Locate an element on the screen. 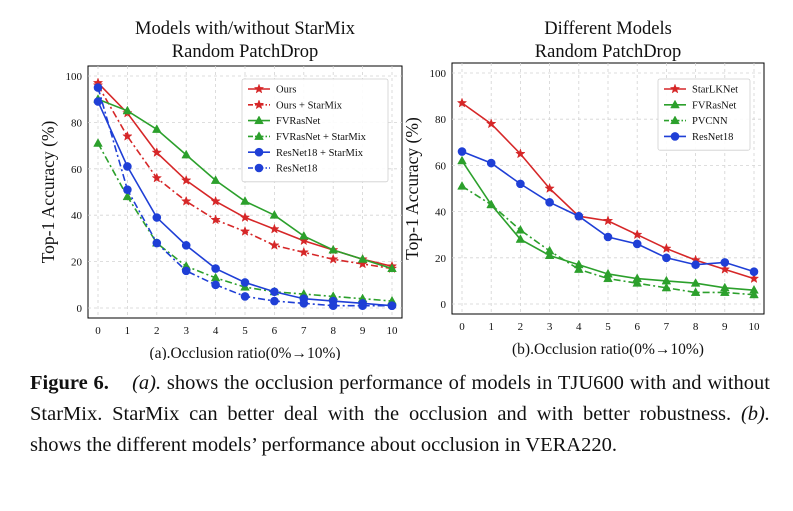 The height and width of the screenshot is (511, 793). caption-label: Figure 6. is located at coordinates (69, 383).